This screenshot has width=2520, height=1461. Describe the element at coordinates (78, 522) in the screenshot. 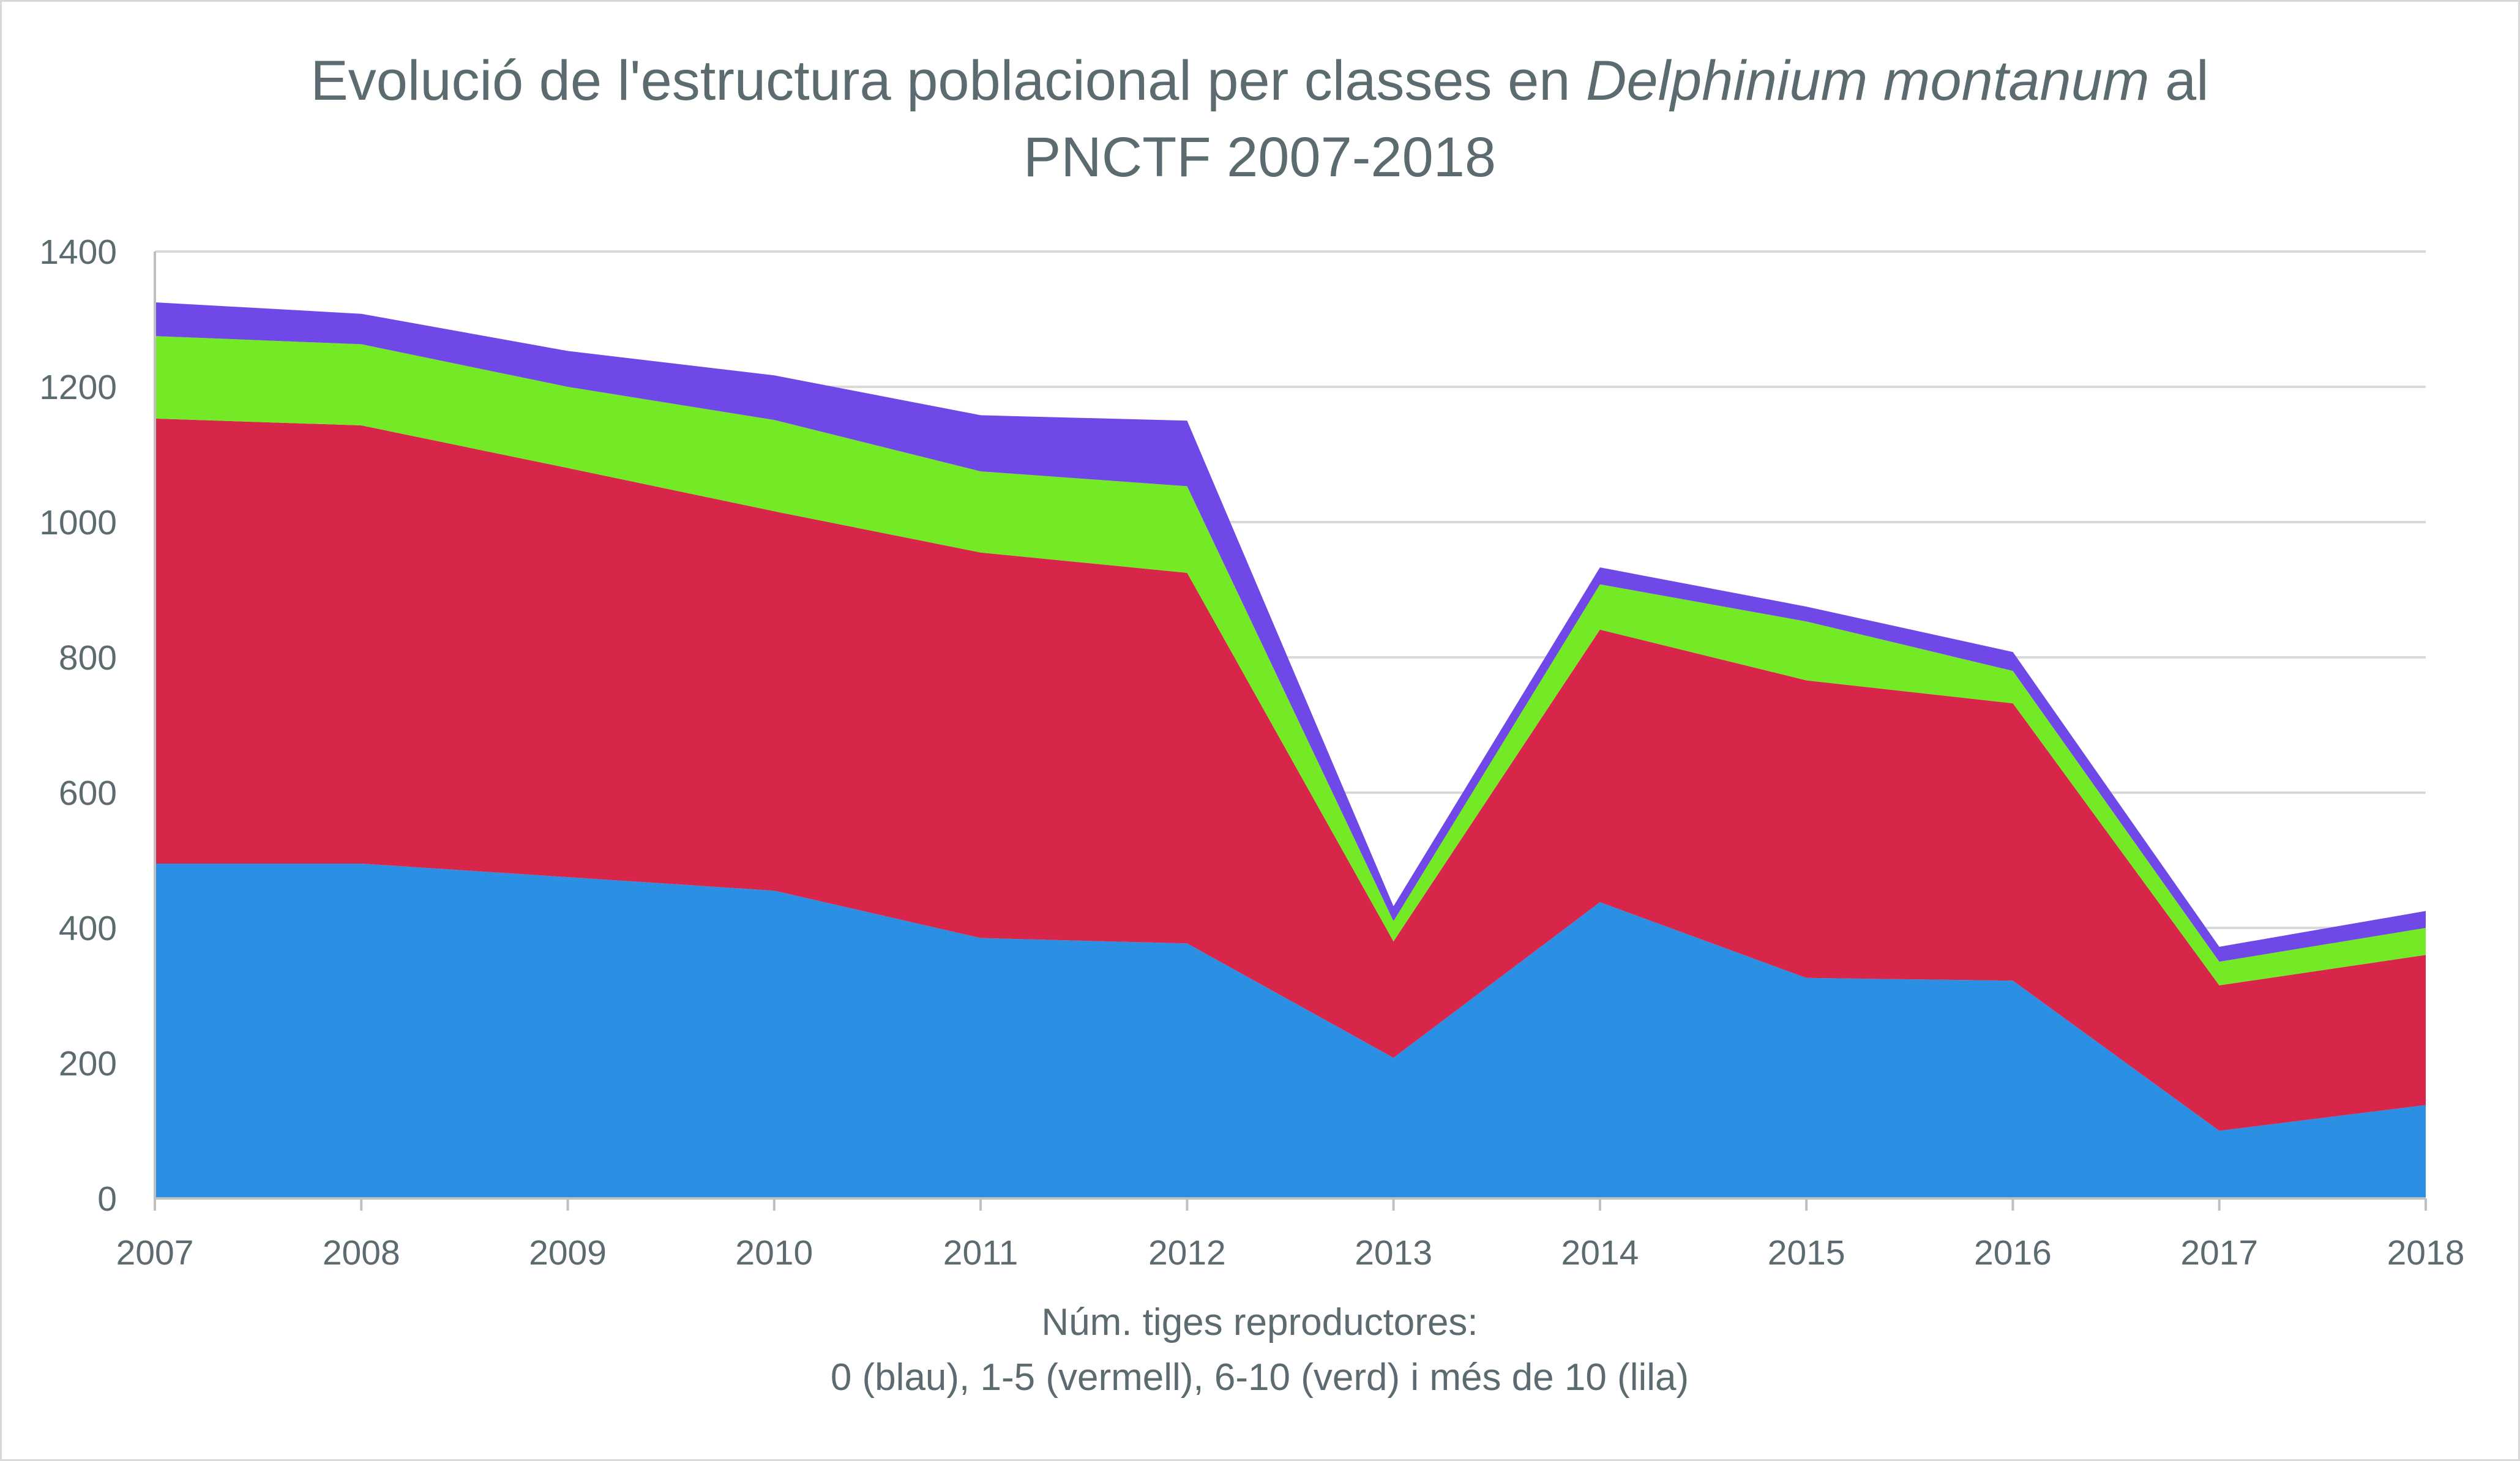

I see `y-tick-label: 1000` at that location.